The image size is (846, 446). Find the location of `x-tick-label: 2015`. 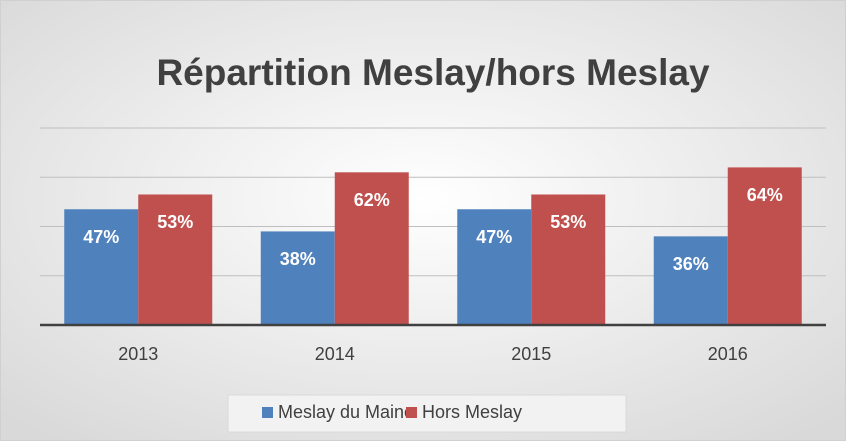

x-tick-label: 2015 is located at coordinates (531, 354).